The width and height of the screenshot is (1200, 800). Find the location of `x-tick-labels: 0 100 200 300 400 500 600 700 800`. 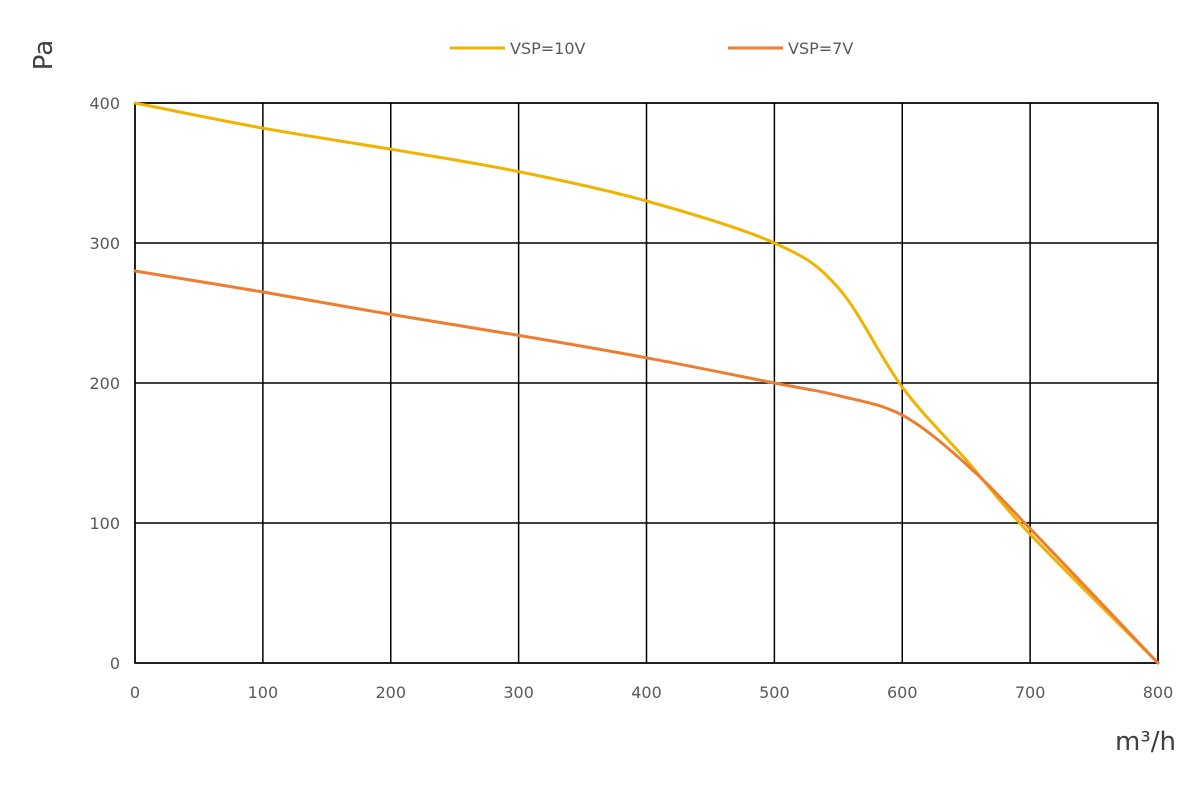

x-tick-labels: 0 100 200 300 400 500 600 700 800 is located at coordinates (651, 692).